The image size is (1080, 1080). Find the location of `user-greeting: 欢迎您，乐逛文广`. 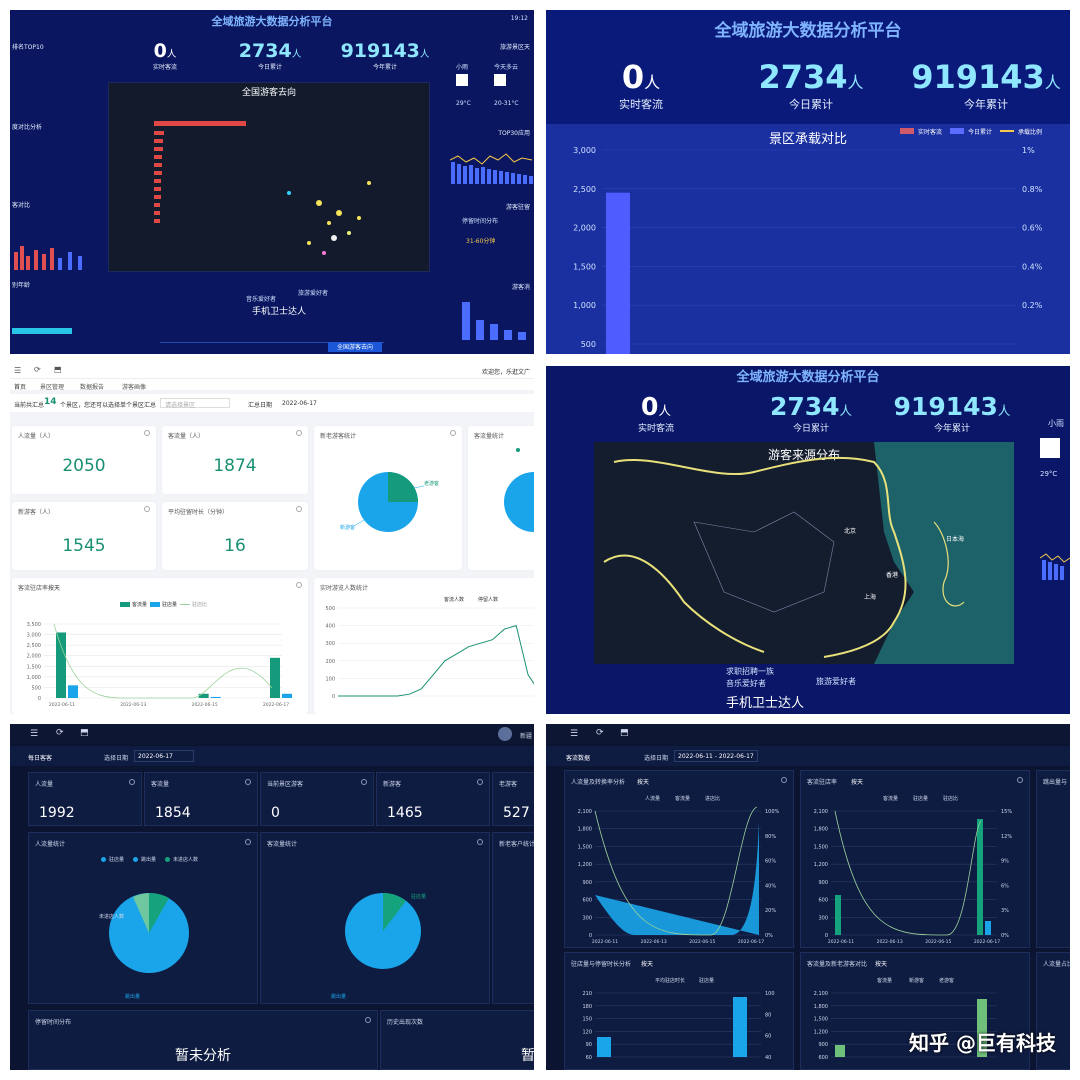

user-greeting: 欢迎您，乐逛文广 is located at coordinates (505, 372).